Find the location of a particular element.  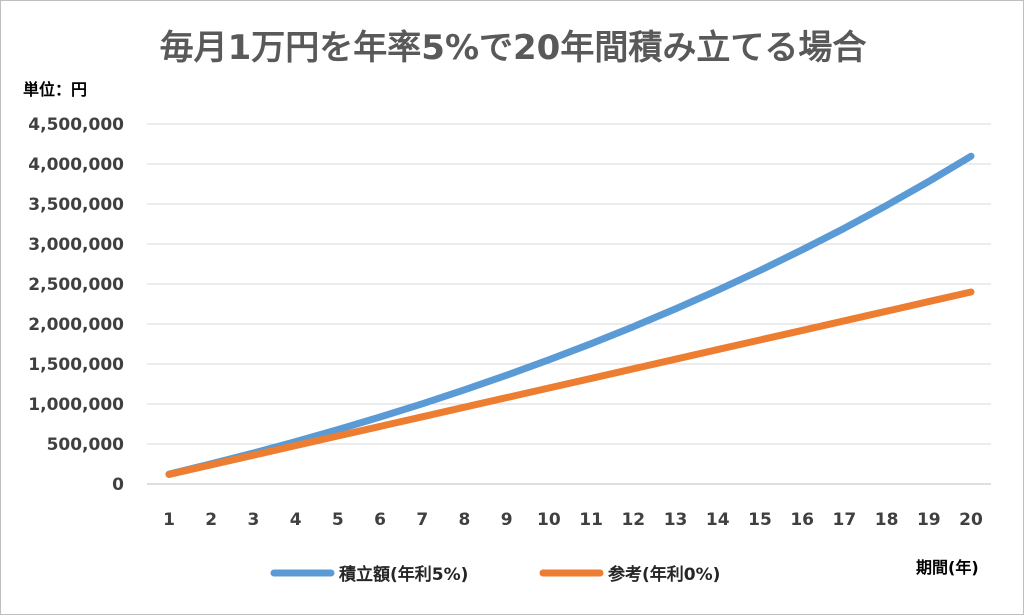

x-tick-label: 18 is located at coordinates (887, 520).